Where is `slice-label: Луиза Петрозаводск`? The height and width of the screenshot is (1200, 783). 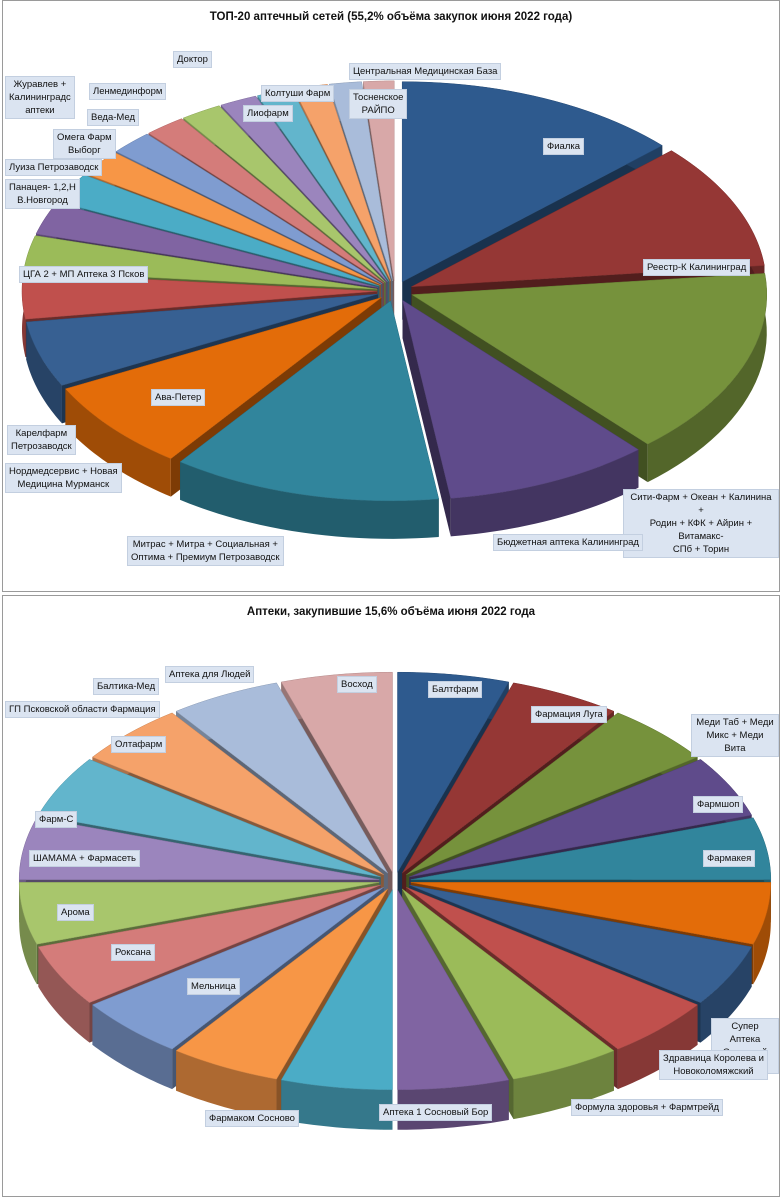
slice-label: Луиза Петрозаводск is located at coordinates (54, 167).